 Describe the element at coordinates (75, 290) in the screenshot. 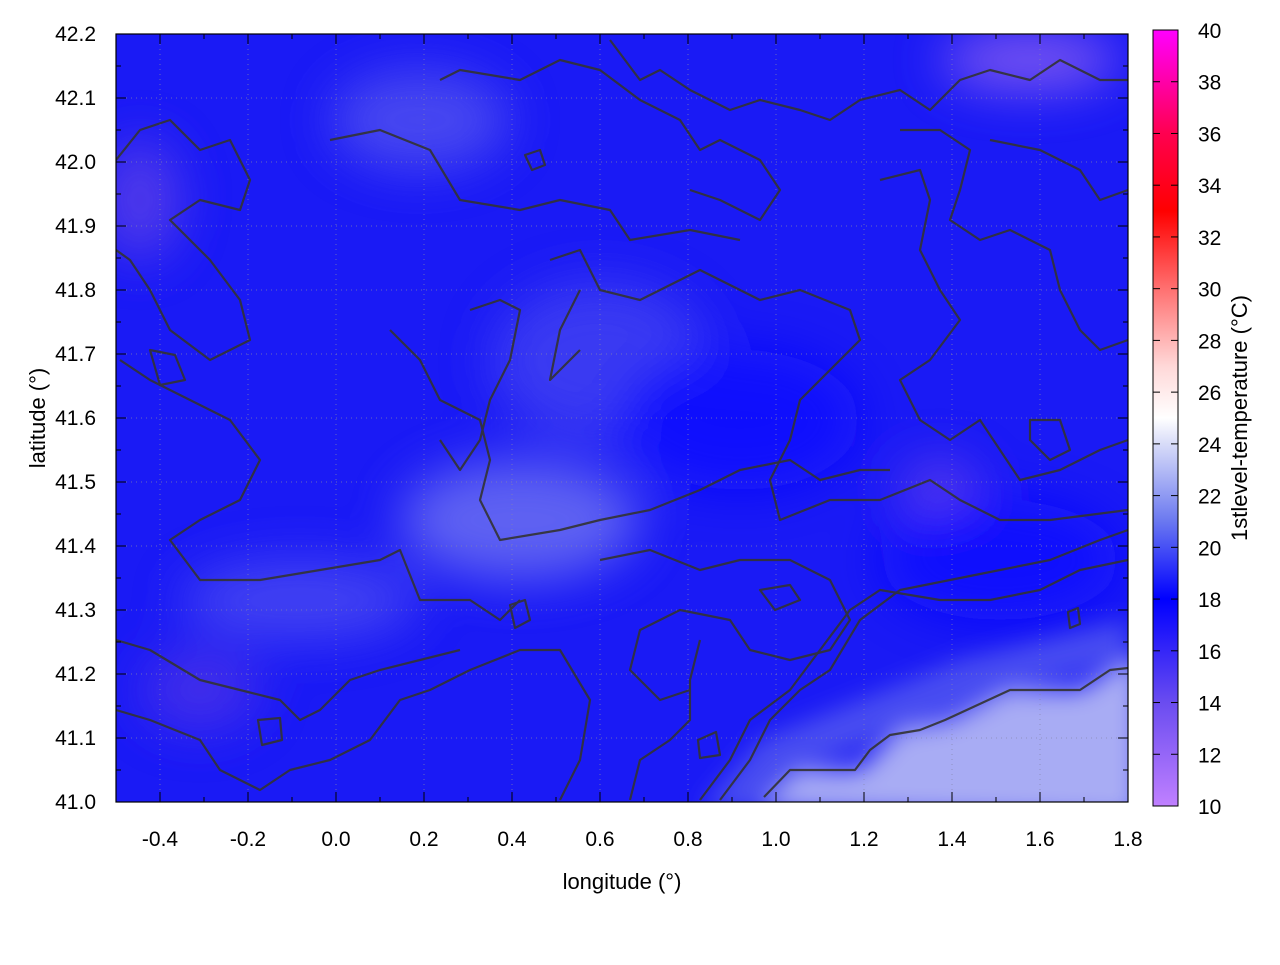

I see `y-tick-label: 41.8` at that location.